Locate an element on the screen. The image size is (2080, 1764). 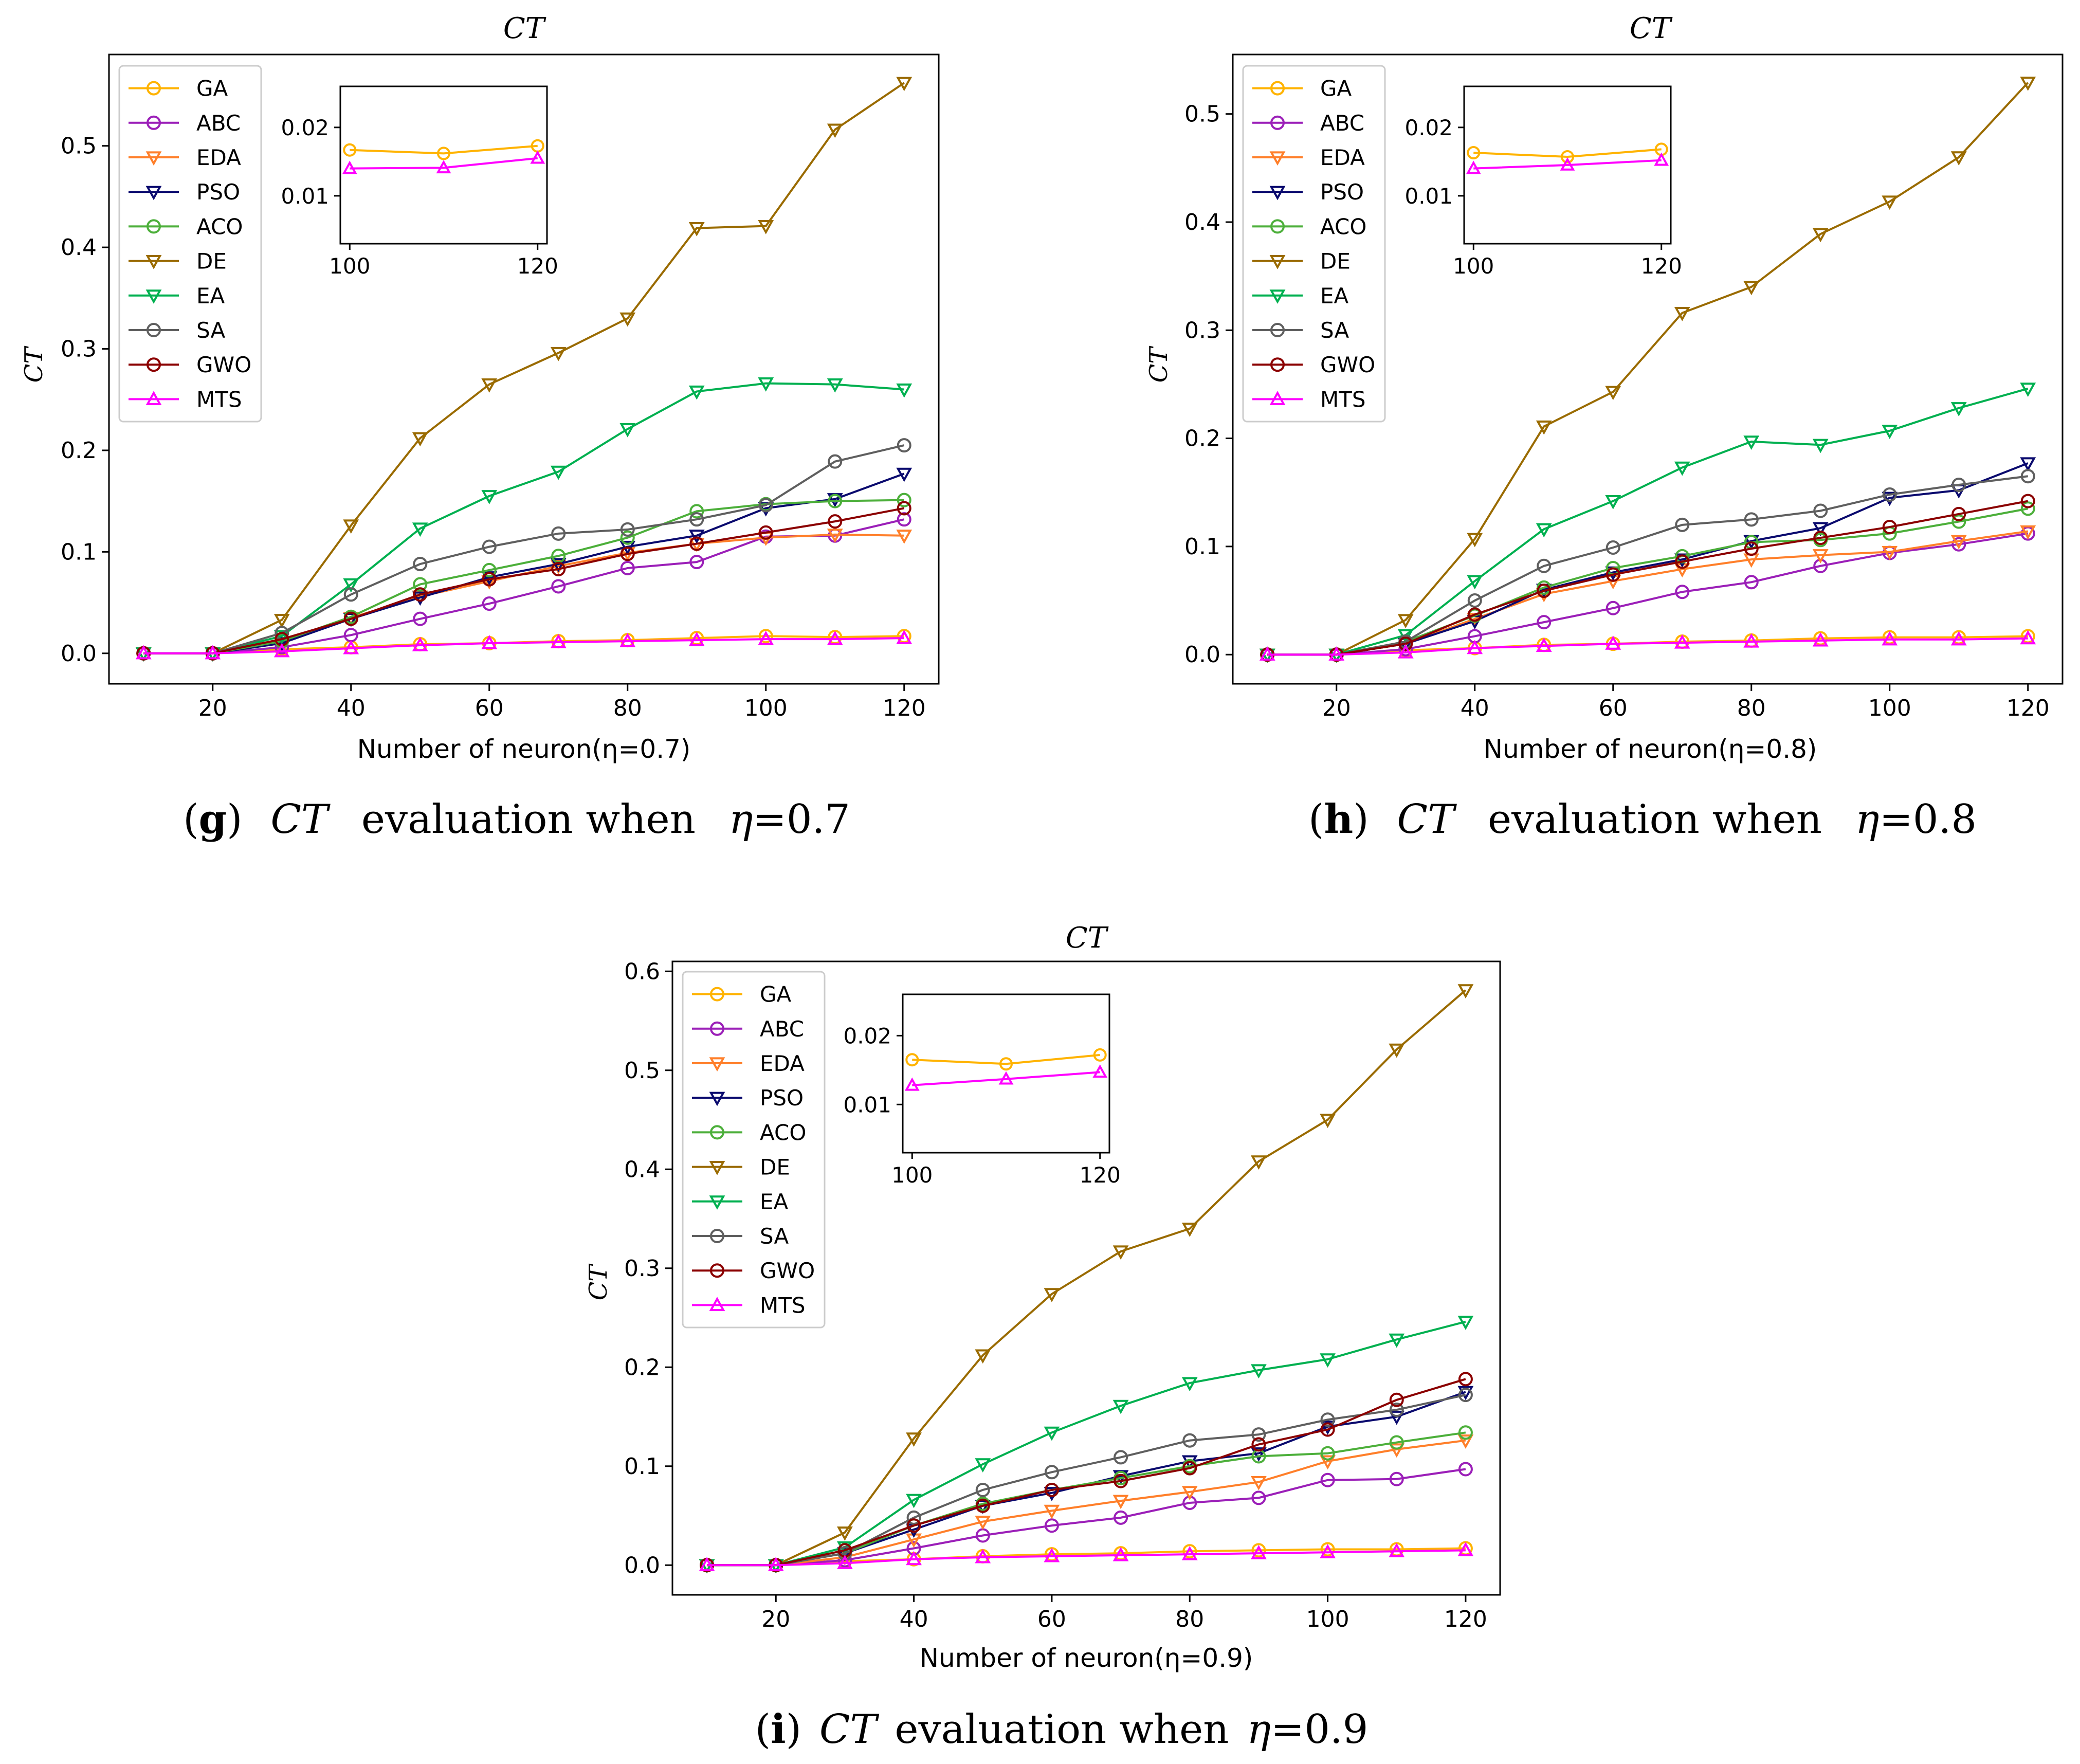
inset-x-tick-label: 120 is located at coordinates (538, 266).